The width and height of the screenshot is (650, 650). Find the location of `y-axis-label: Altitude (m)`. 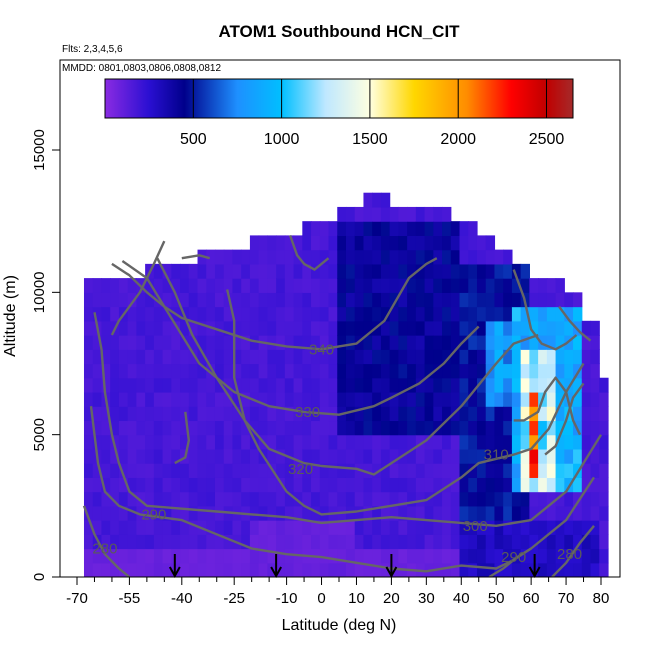

y-axis-label: Altitude (m) is located at coordinates (10, 316).